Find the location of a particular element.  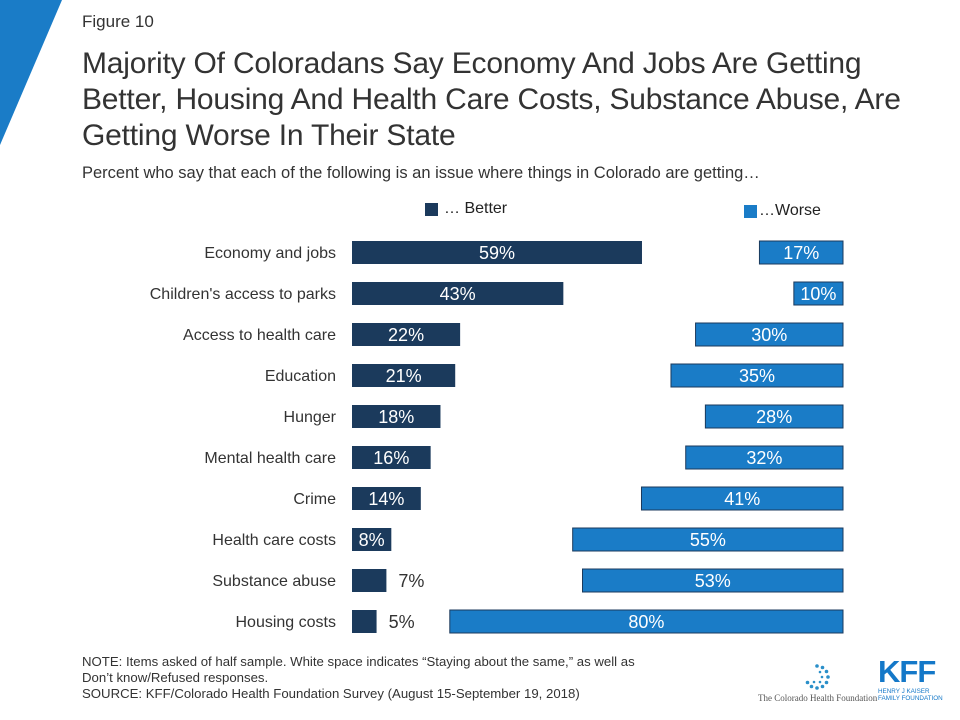

bar-worse-hunger is located at coordinates (774, 416).